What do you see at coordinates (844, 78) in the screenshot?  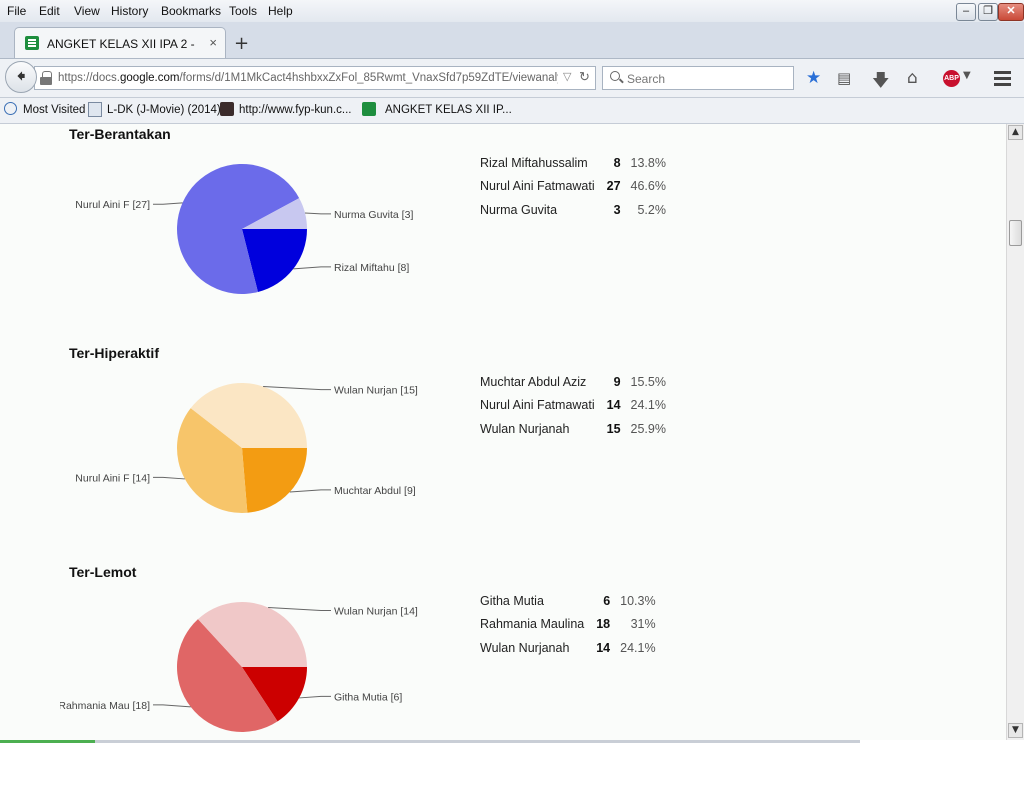 I see `reading-list-icon: ▤` at bounding box center [844, 78].